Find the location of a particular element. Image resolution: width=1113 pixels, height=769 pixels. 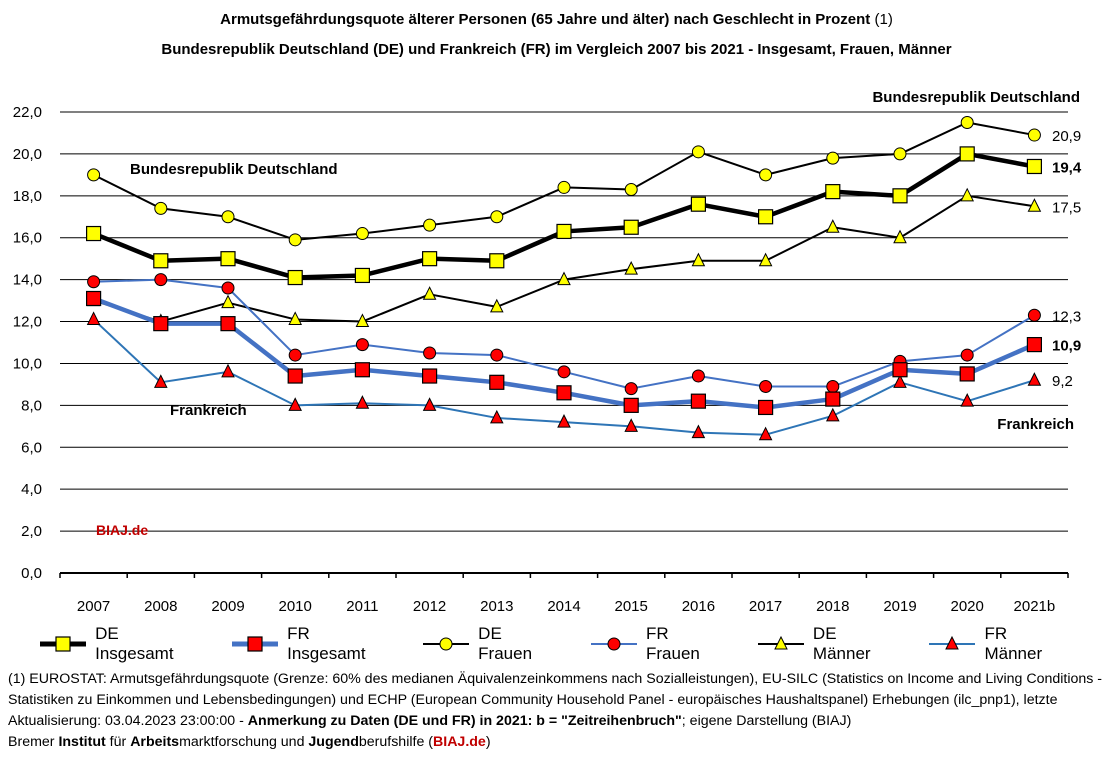

x-tick-label: 2007 is located at coordinates (93, 606).